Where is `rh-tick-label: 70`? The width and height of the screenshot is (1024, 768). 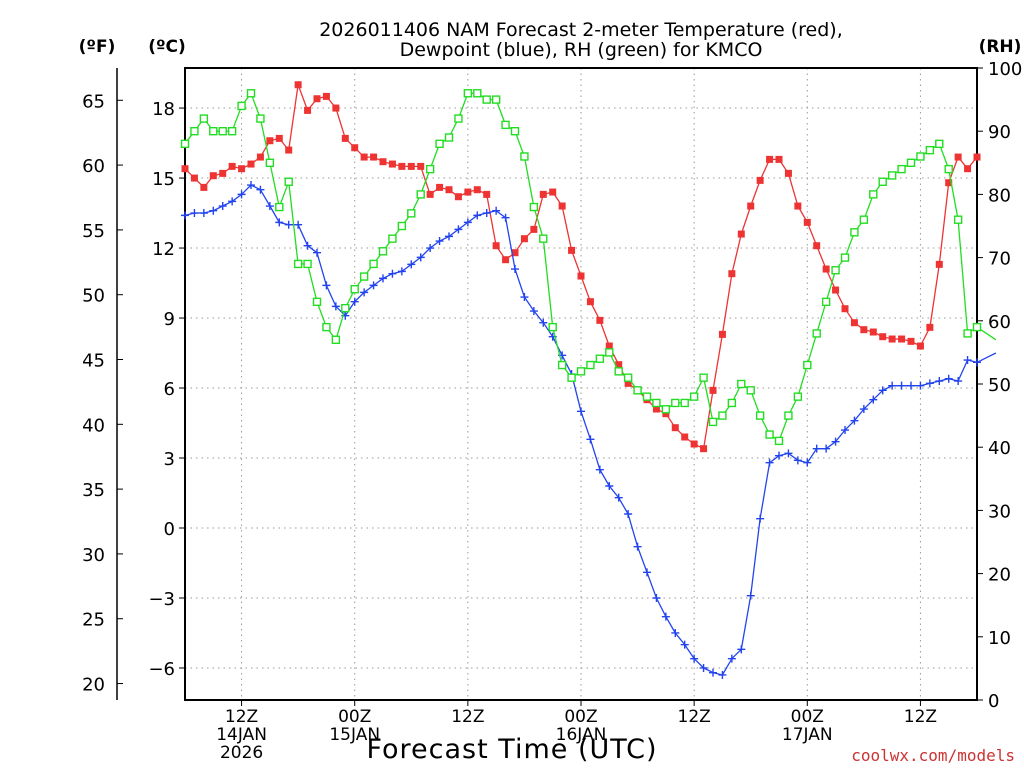
rh-tick-label: 70 is located at coordinates (999, 259).